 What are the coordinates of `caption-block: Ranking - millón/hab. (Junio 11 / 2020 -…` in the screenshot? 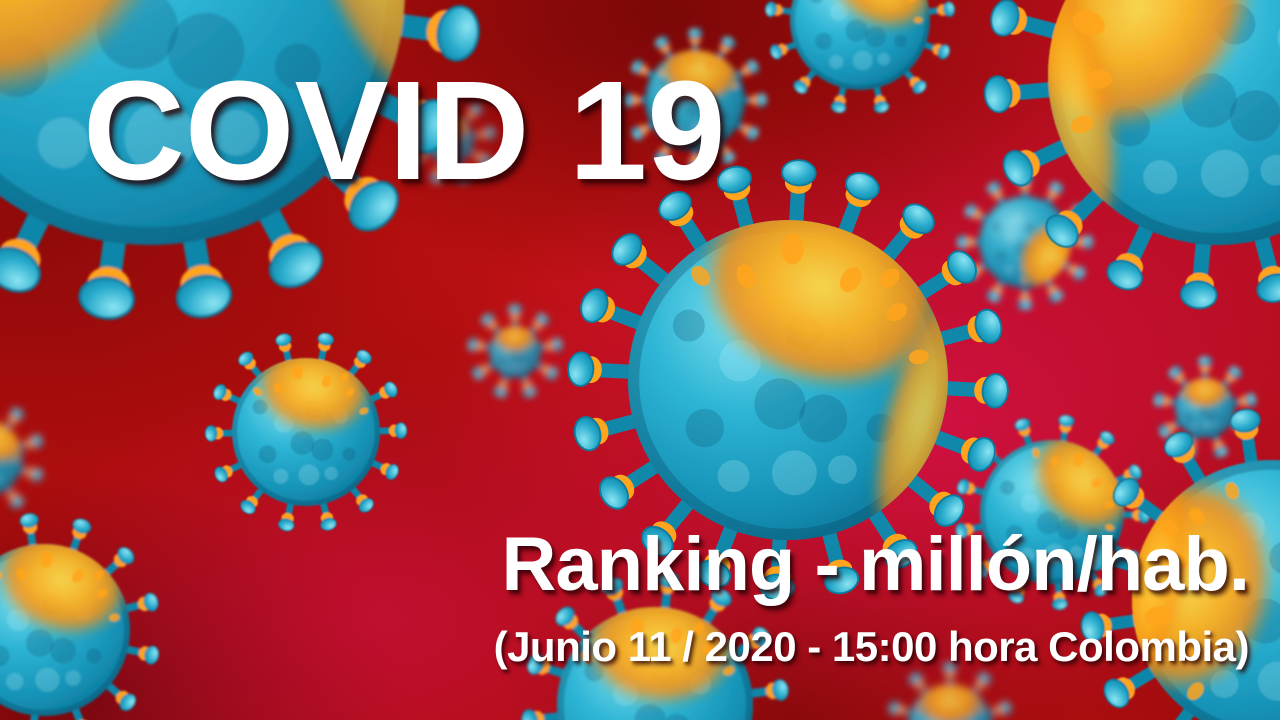 It's located at (871, 596).